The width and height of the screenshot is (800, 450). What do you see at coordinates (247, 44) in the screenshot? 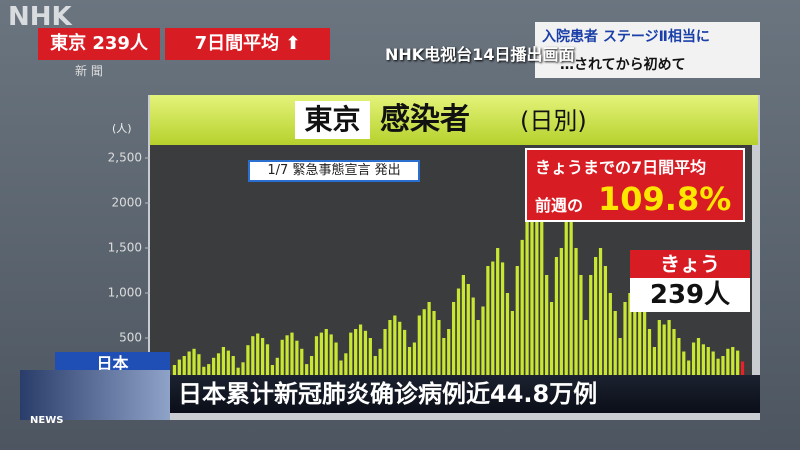
I see `tag-average: 7日間平均 ⬆` at bounding box center [247, 44].